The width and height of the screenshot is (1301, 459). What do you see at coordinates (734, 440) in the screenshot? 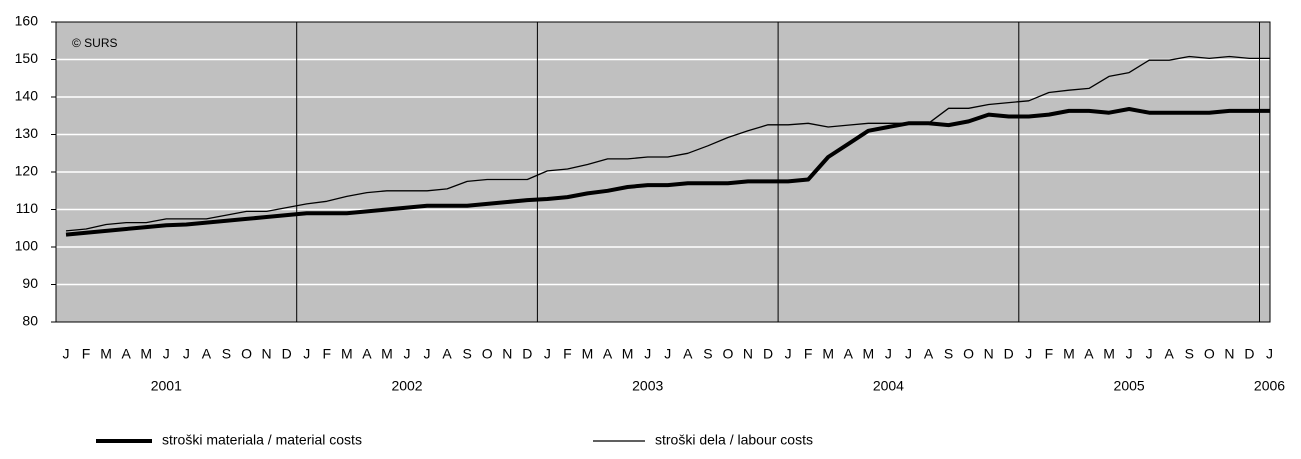
I see `legend-label: stroški dela / labour costs` at bounding box center [734, 440].